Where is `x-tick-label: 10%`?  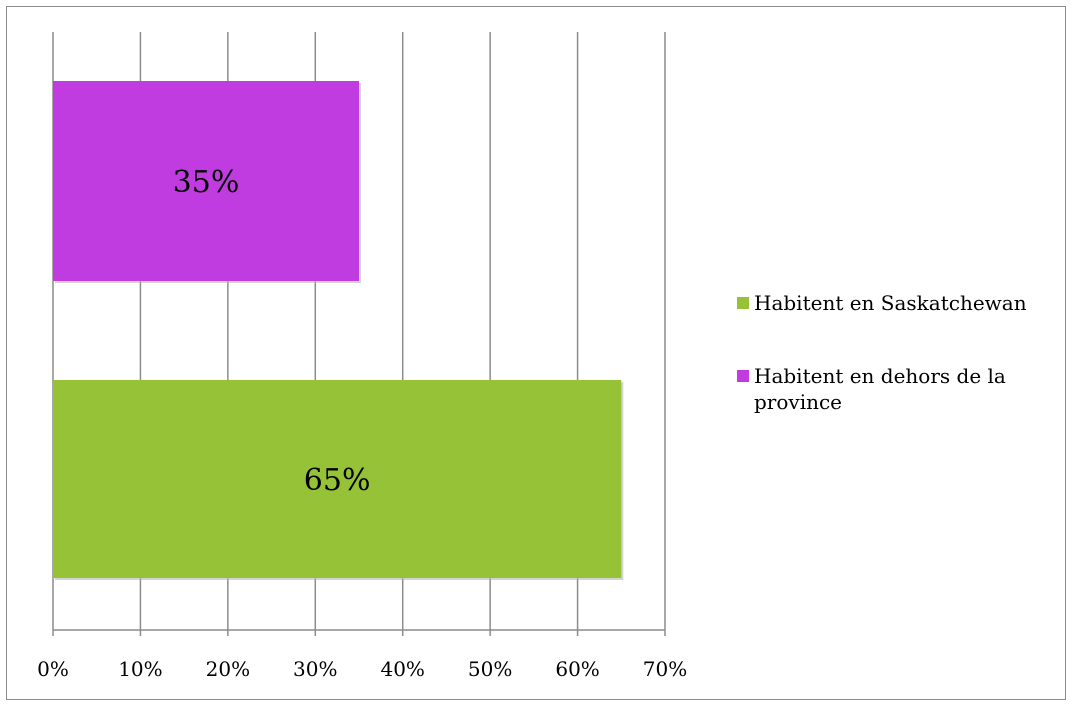
x-tick-label: 10% is located at coordinates (140, 669).